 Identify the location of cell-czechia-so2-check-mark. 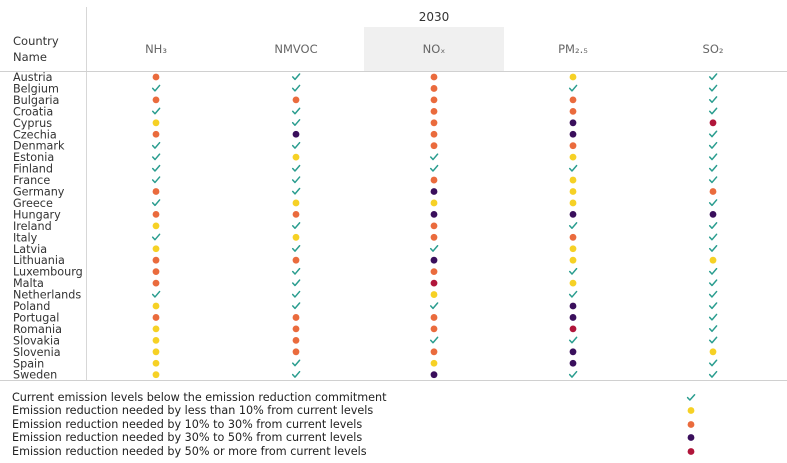
(713, 134).